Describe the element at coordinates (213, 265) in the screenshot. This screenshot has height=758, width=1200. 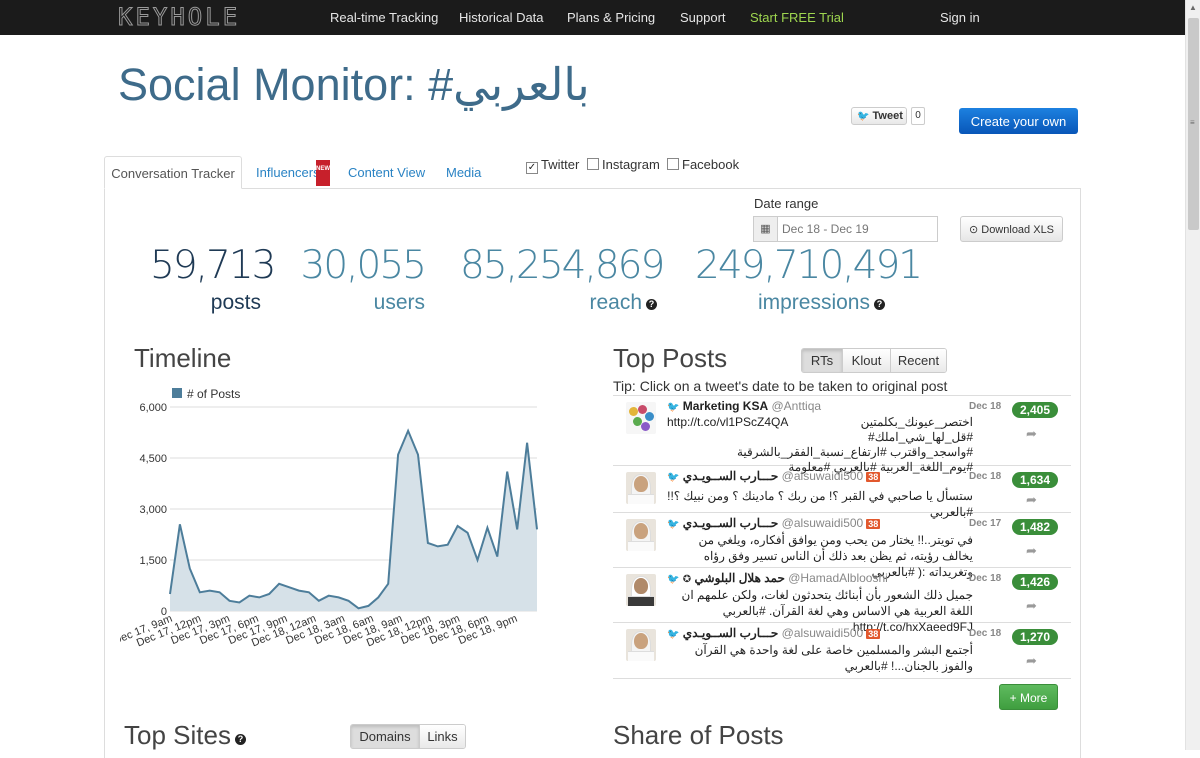
I see `stat-posts-value: 59,713` at that location.